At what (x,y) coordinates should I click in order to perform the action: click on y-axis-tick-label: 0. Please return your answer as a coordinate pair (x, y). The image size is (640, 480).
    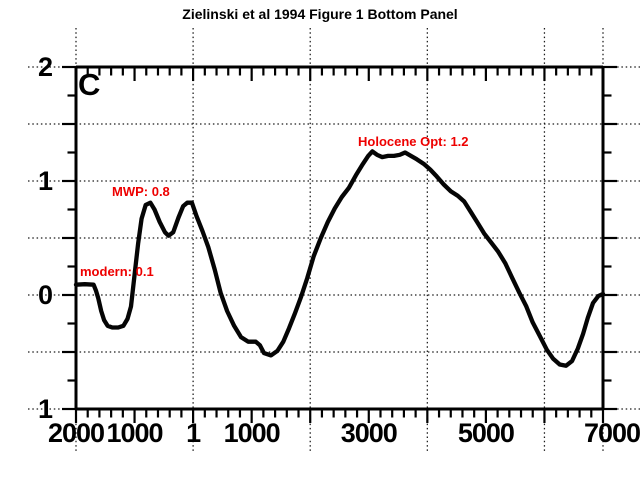
    Looking at the image, I should click on (45, 295).